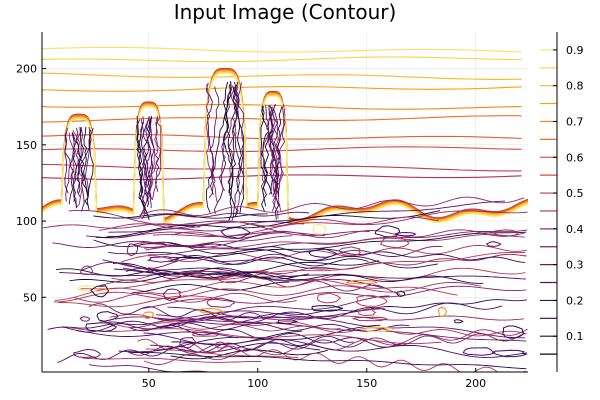  I want to click on colorbar-tick-label: 0.2, so click(575, 300).